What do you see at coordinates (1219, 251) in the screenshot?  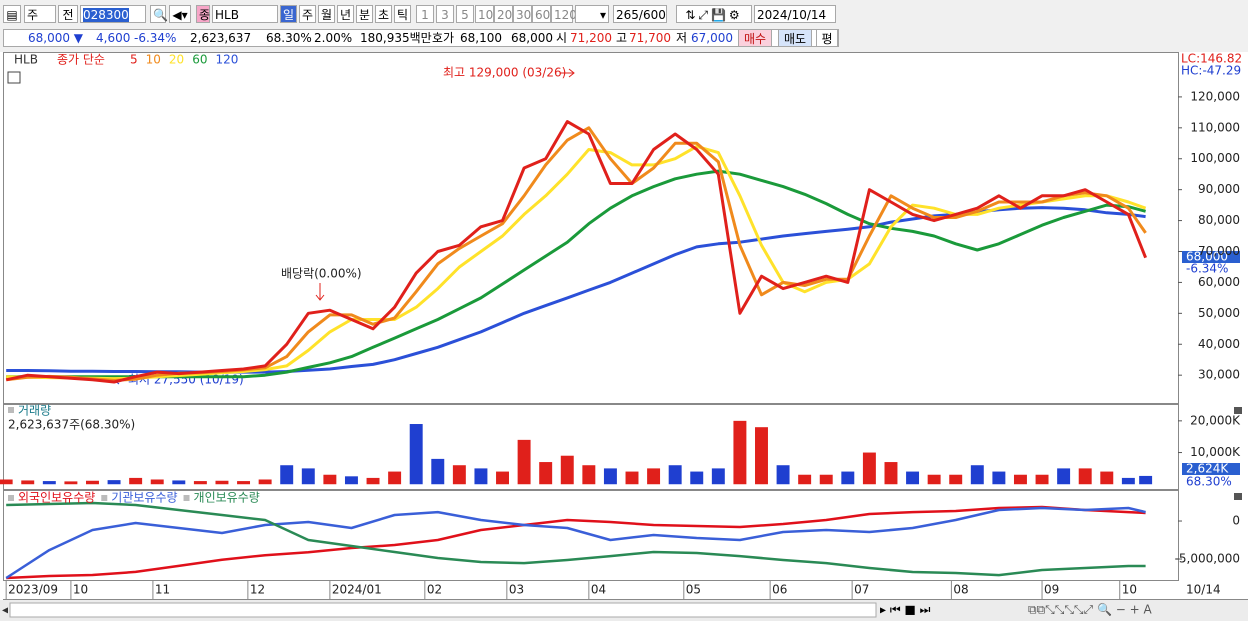 I see `y-tick-label: 70,000` at bounding box center [1219, 251].